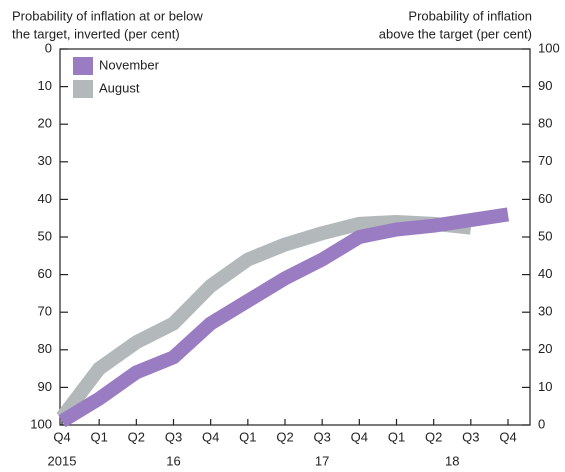 The width and height of the screenshot is (565, 472). Describe the element at coordinates (173, 460) in the screenshot. I see `year-label: 16` at that location.